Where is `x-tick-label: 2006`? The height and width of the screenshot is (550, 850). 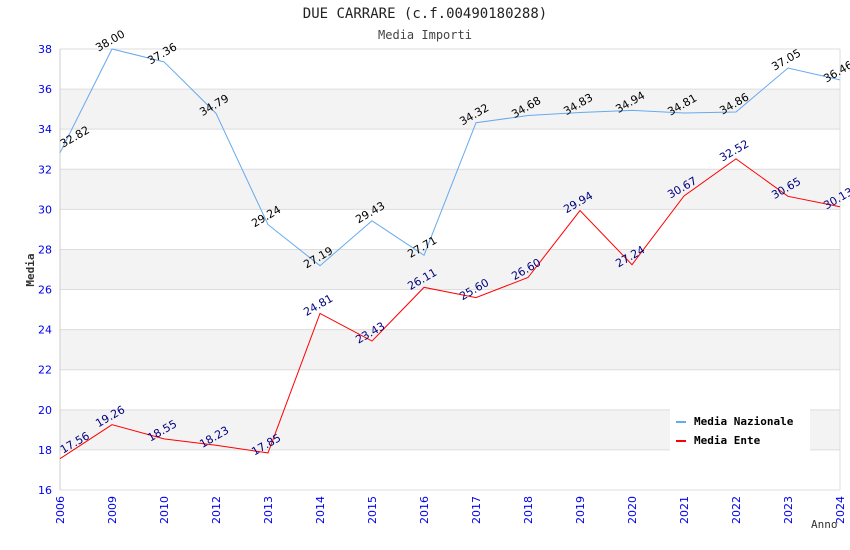
x-tick-label: 2006 is located at coordinates (60, 510).